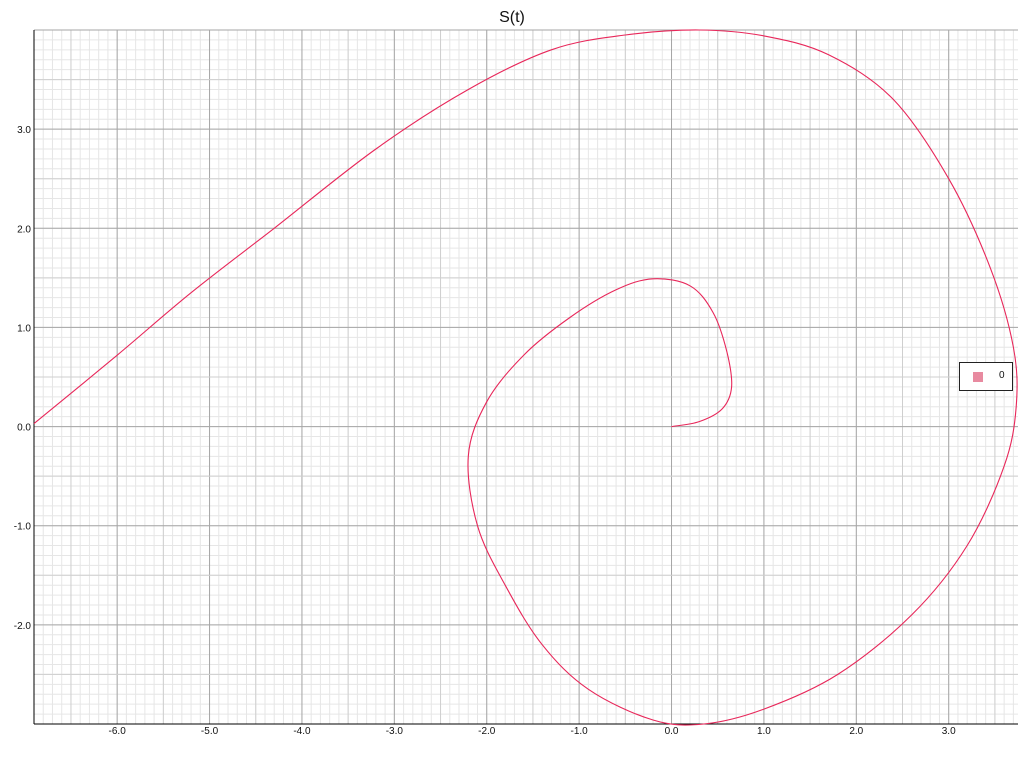 The height and width of the screenshot is (760, 1024). What do you see at coordinates (856, 731) in the screenshot?
I see `x-tick-label: 2.0` at bounding box center [856, 731].